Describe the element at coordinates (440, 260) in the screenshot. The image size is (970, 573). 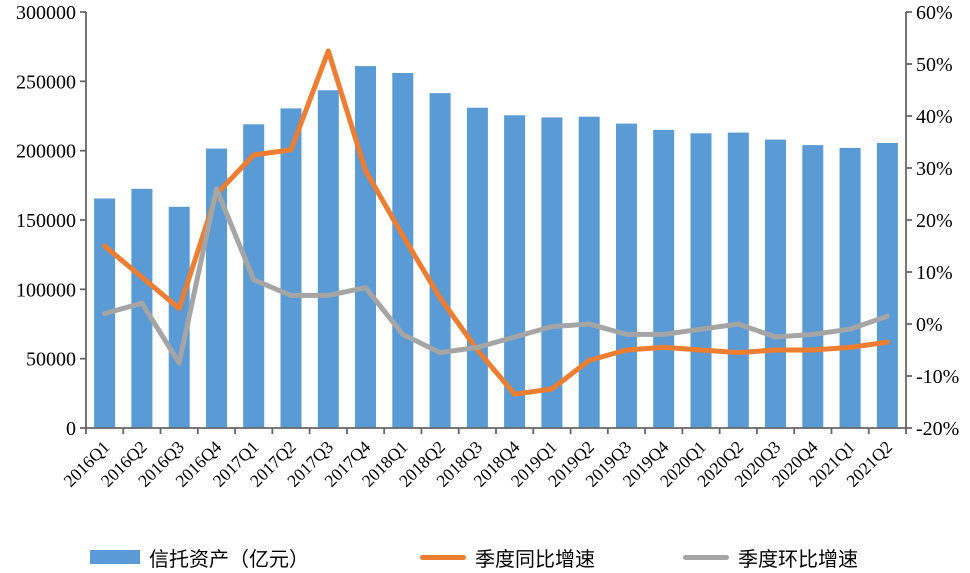
I see `bar-2018Q2` at that location.